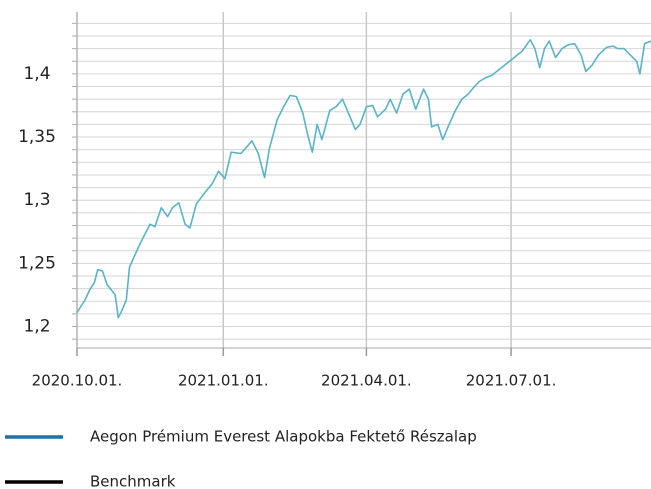 This screenshot has width=651, height=489. Describe the element at coordinates (36, 327) in the screenshot. I see `y-tick-label: 1,2` at that location.